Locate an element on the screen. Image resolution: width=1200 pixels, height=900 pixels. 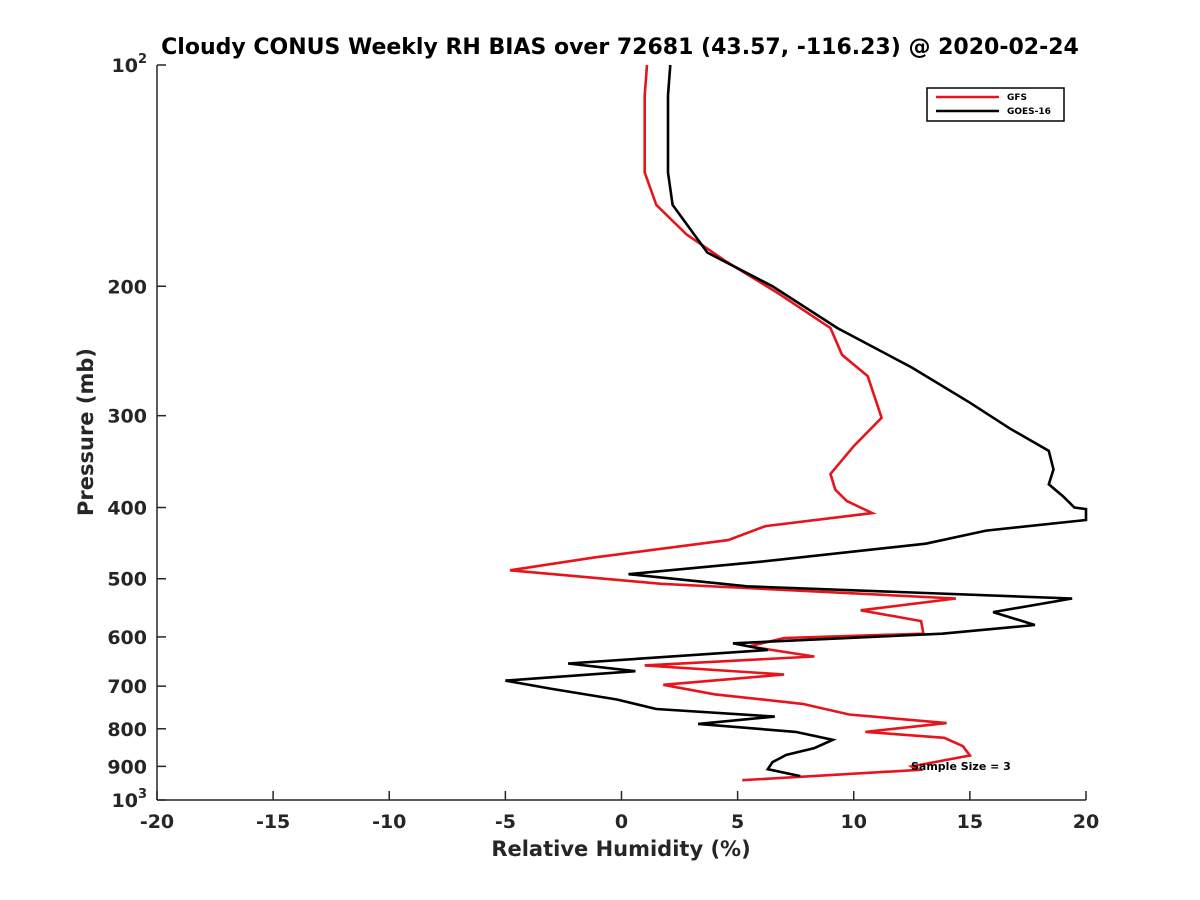
legend-label-gfs: GFS is located at coordinates (1017, 98).